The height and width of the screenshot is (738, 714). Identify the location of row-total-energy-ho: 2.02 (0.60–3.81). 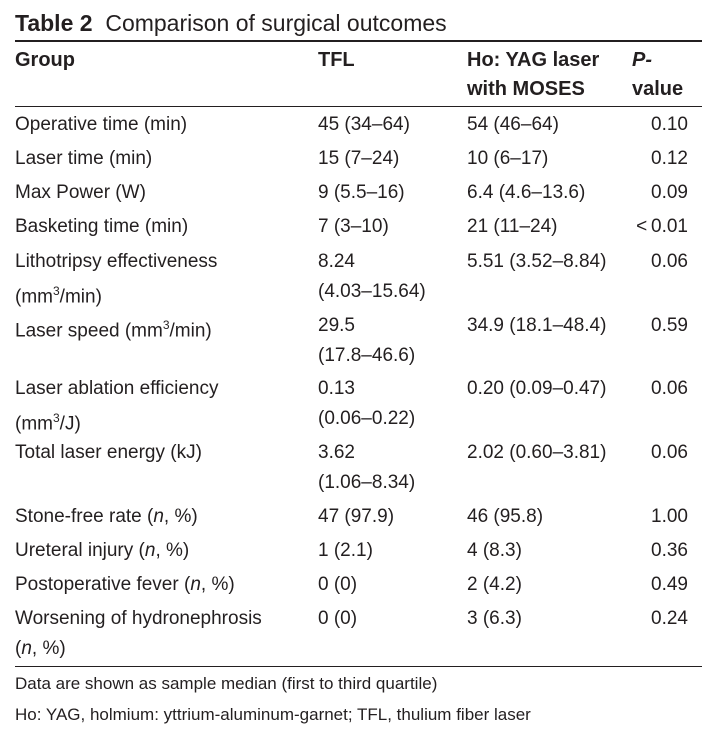
(537, 452).